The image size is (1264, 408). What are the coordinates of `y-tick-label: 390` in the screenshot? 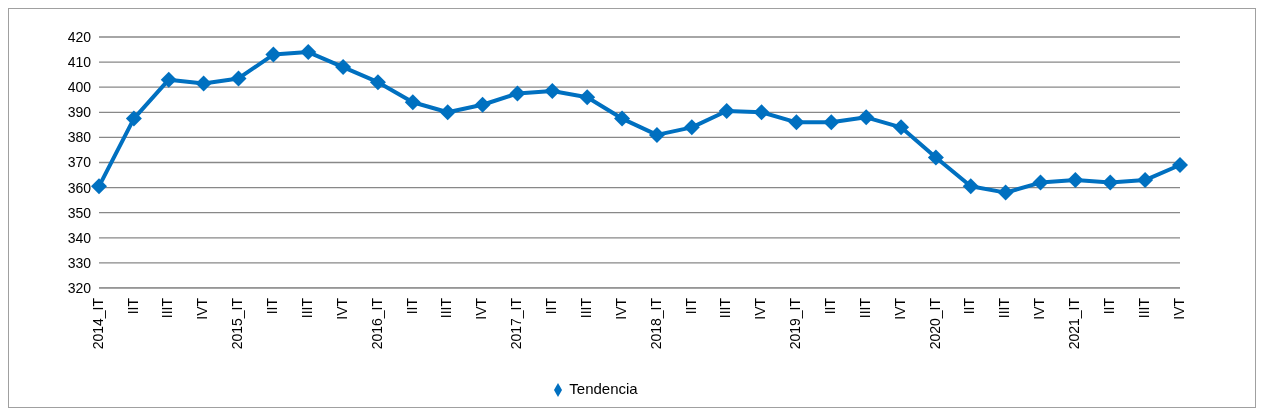 It's located at (79, 112).